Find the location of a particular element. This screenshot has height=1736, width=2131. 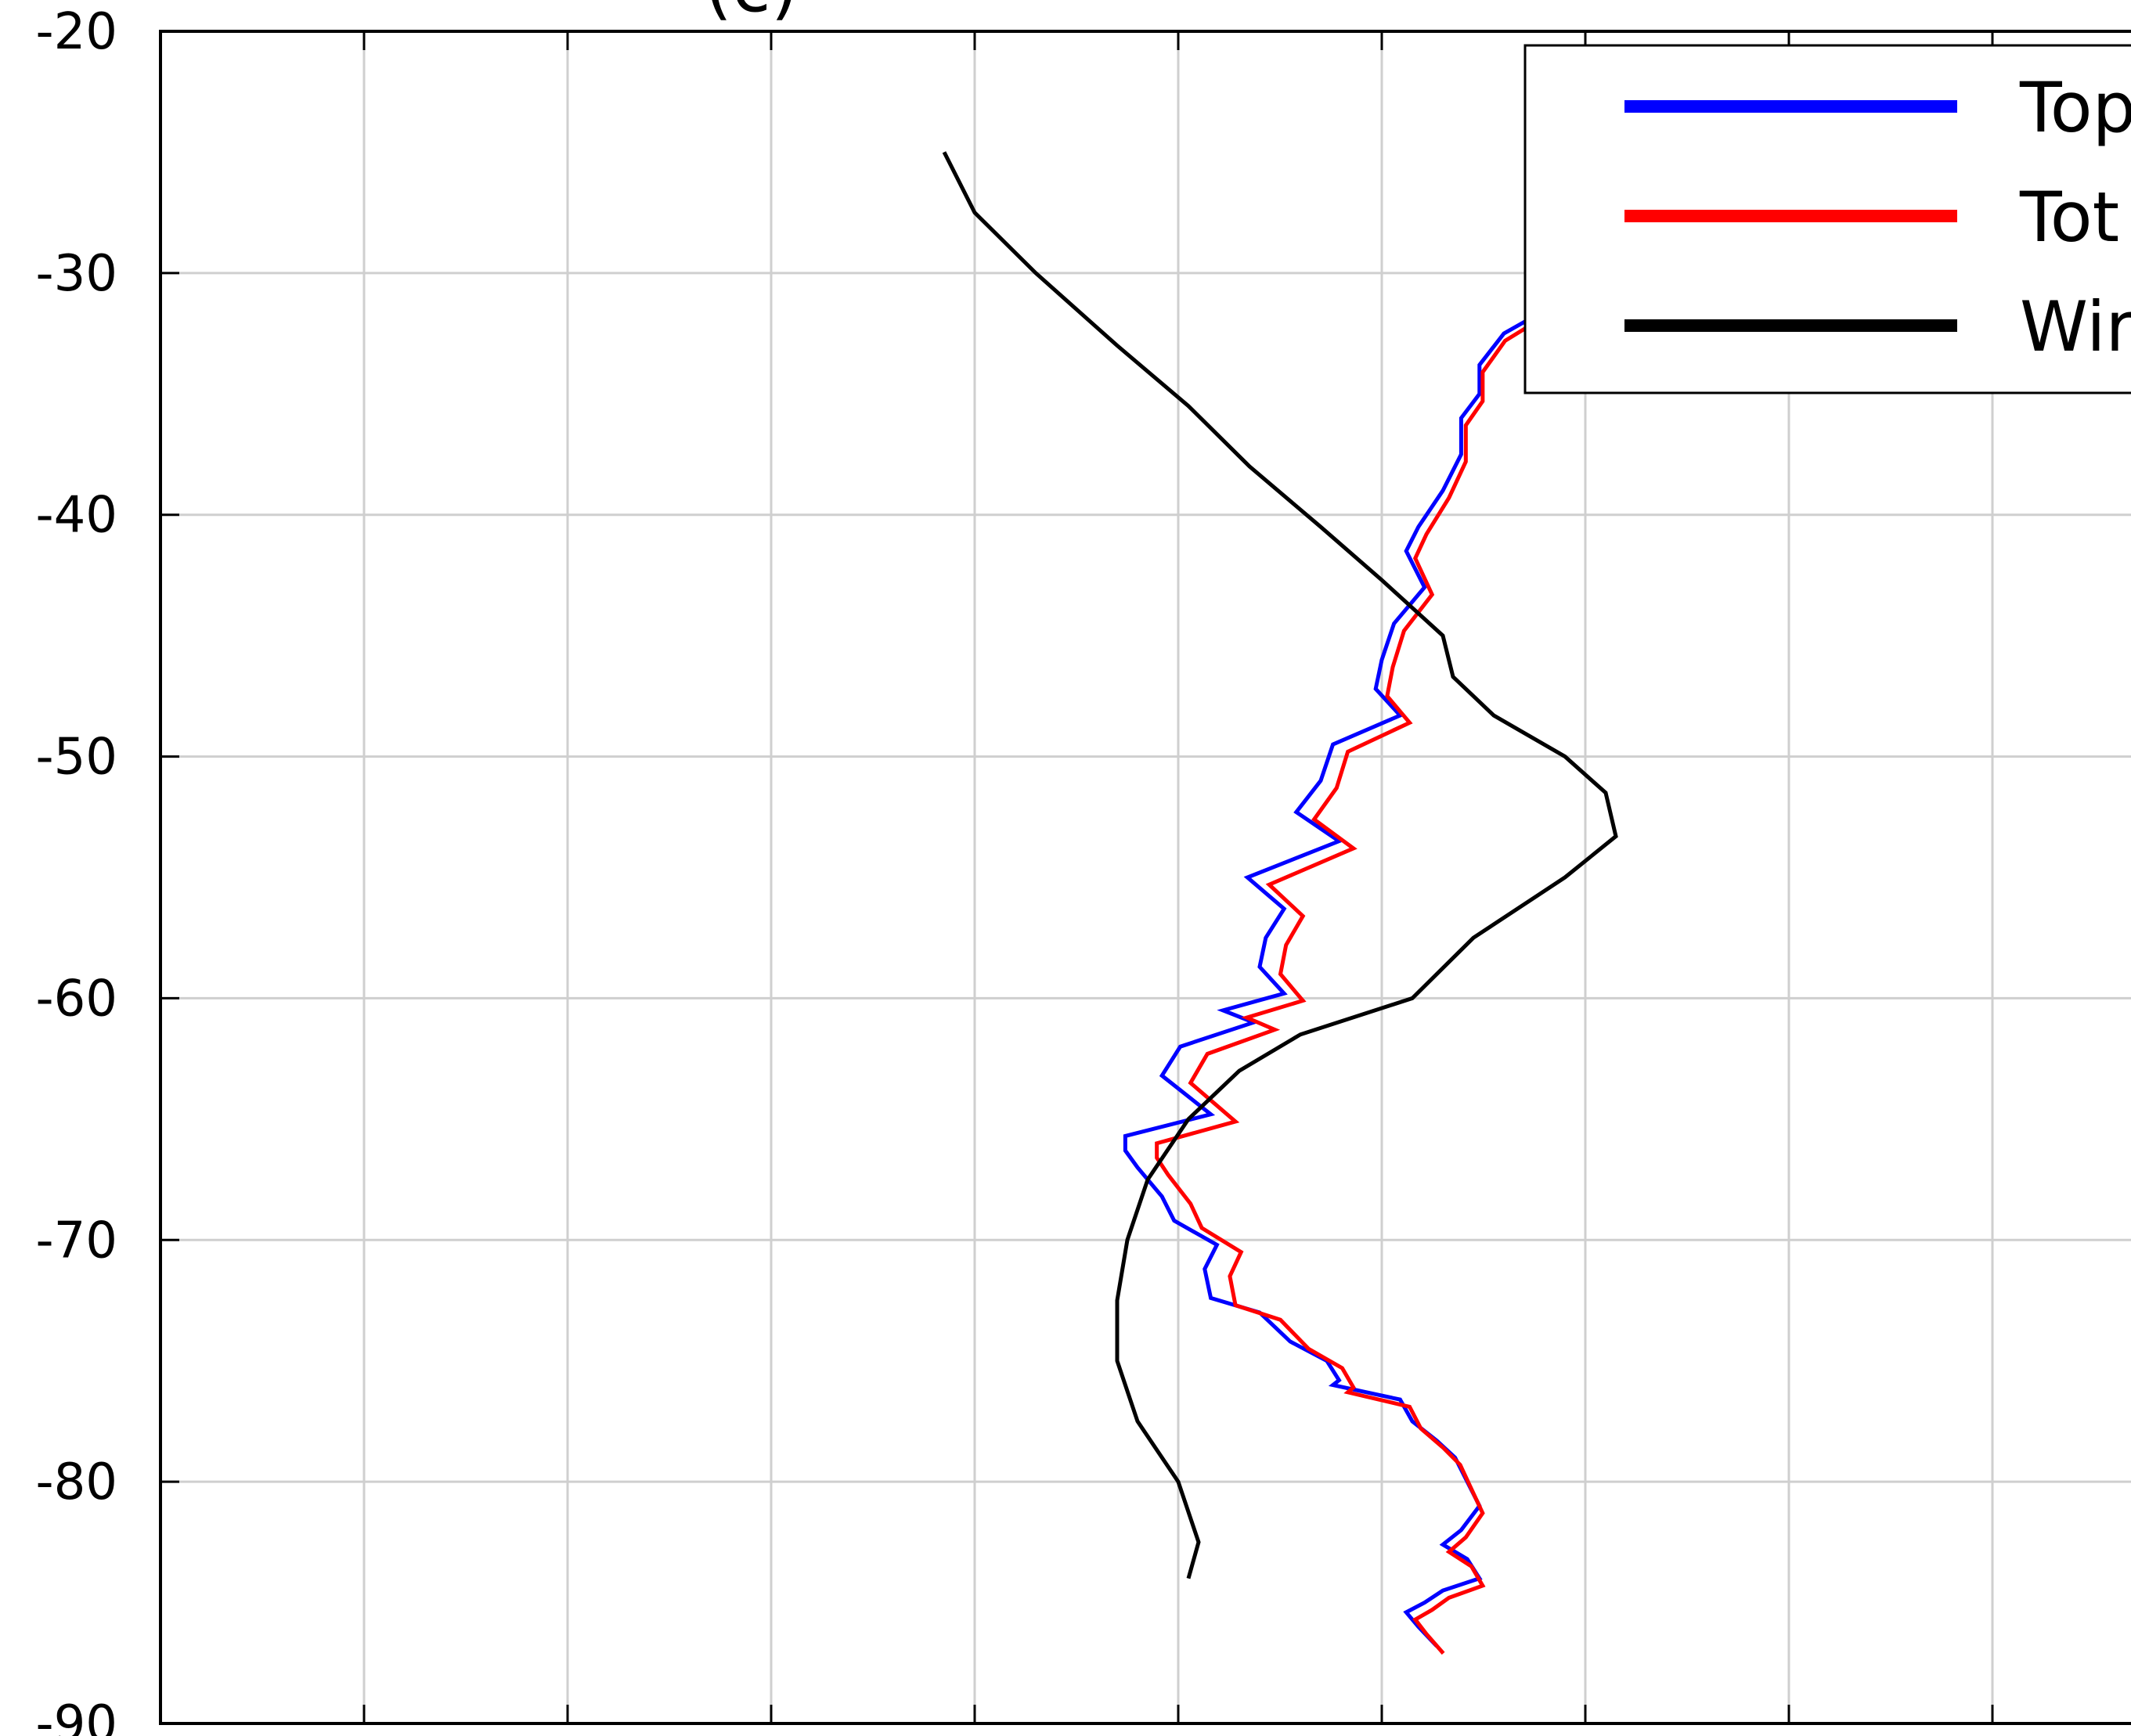

y-tick-labels: -20 -30 -40 -50 -60 -70 -80 -90 is located at coordinates (76, 869).